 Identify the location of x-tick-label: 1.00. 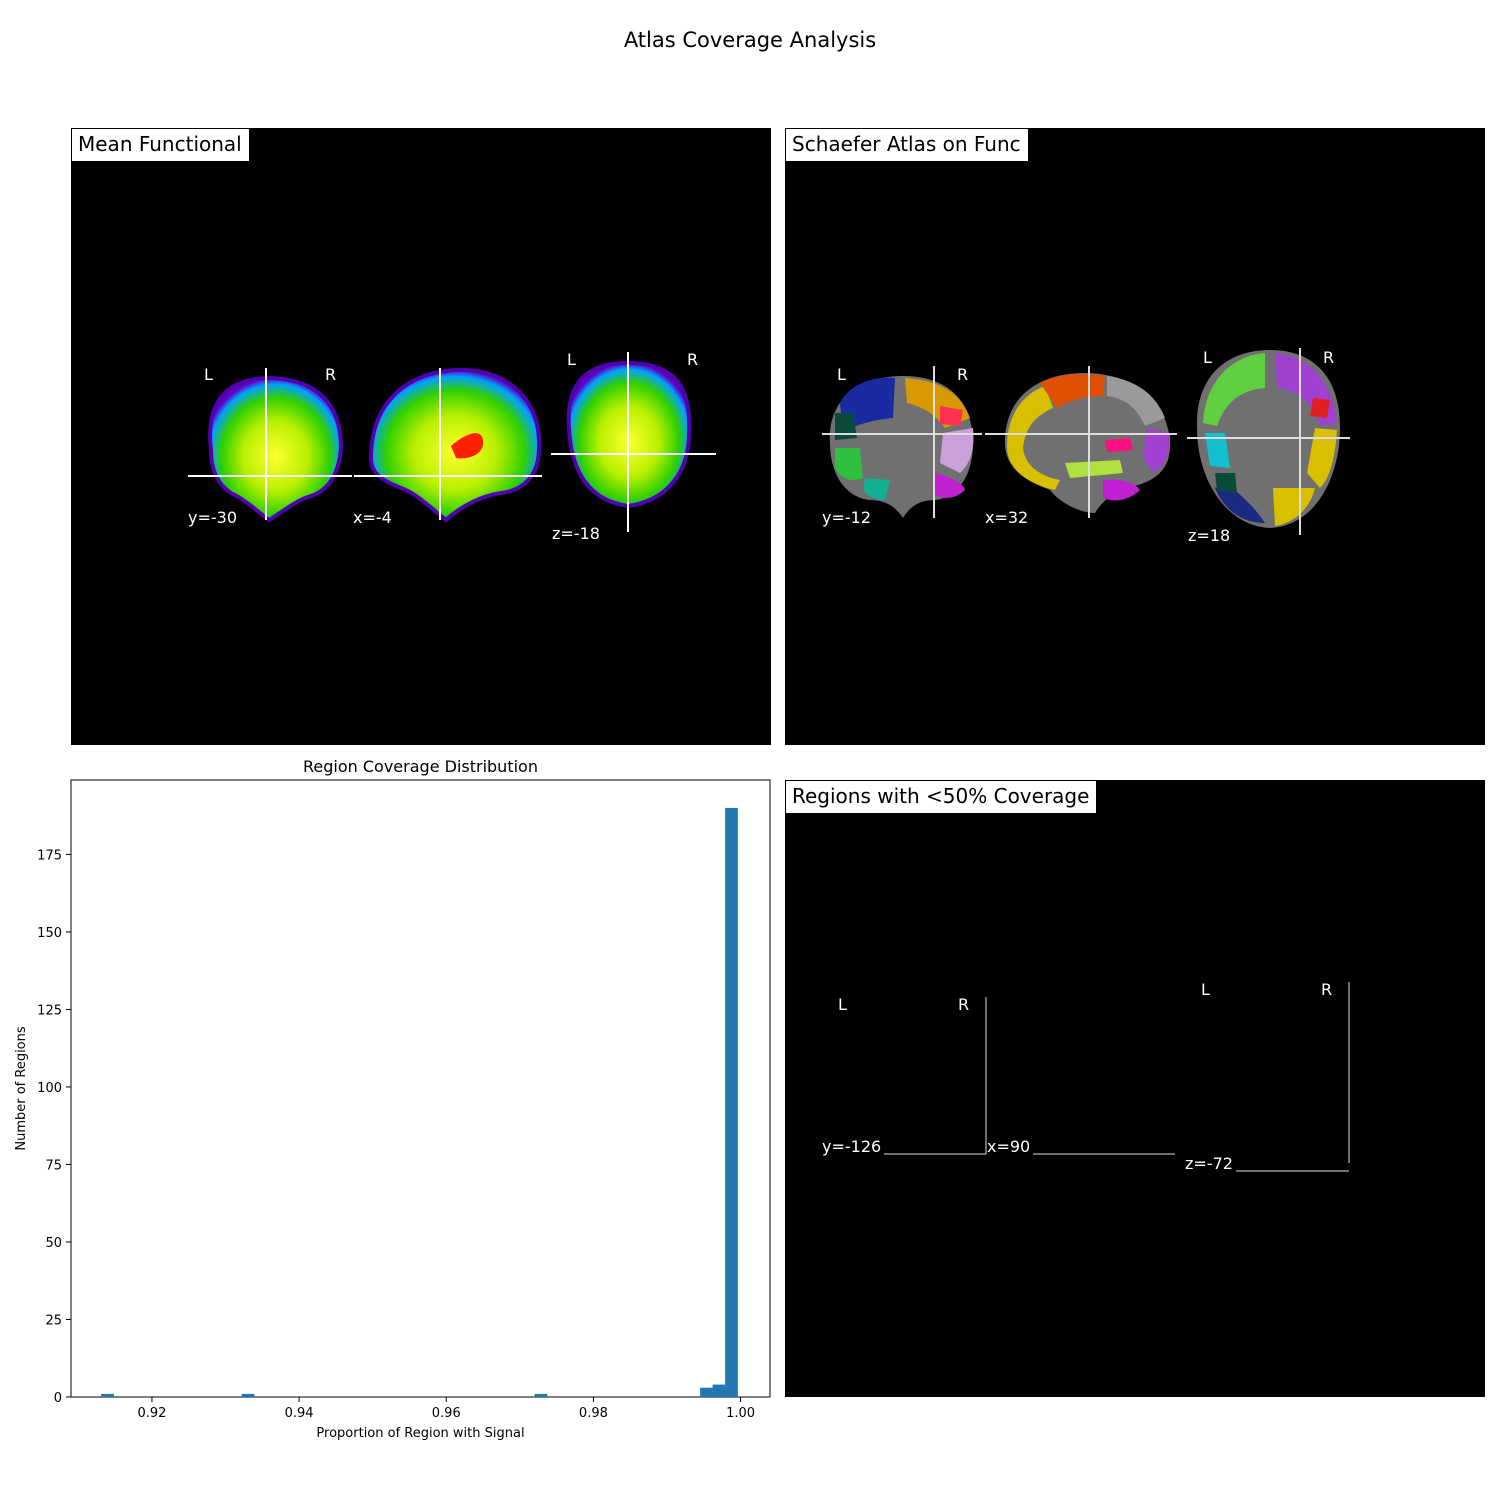
(740, 1413).